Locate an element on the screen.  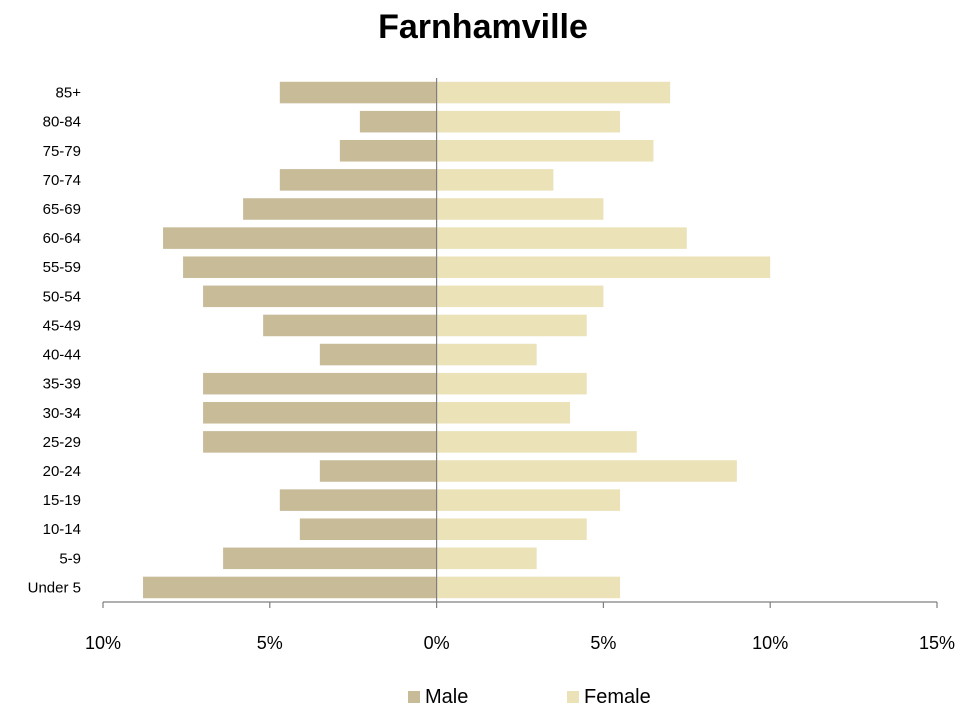
category-label: 25-29 is located at coordinates (62, 442).